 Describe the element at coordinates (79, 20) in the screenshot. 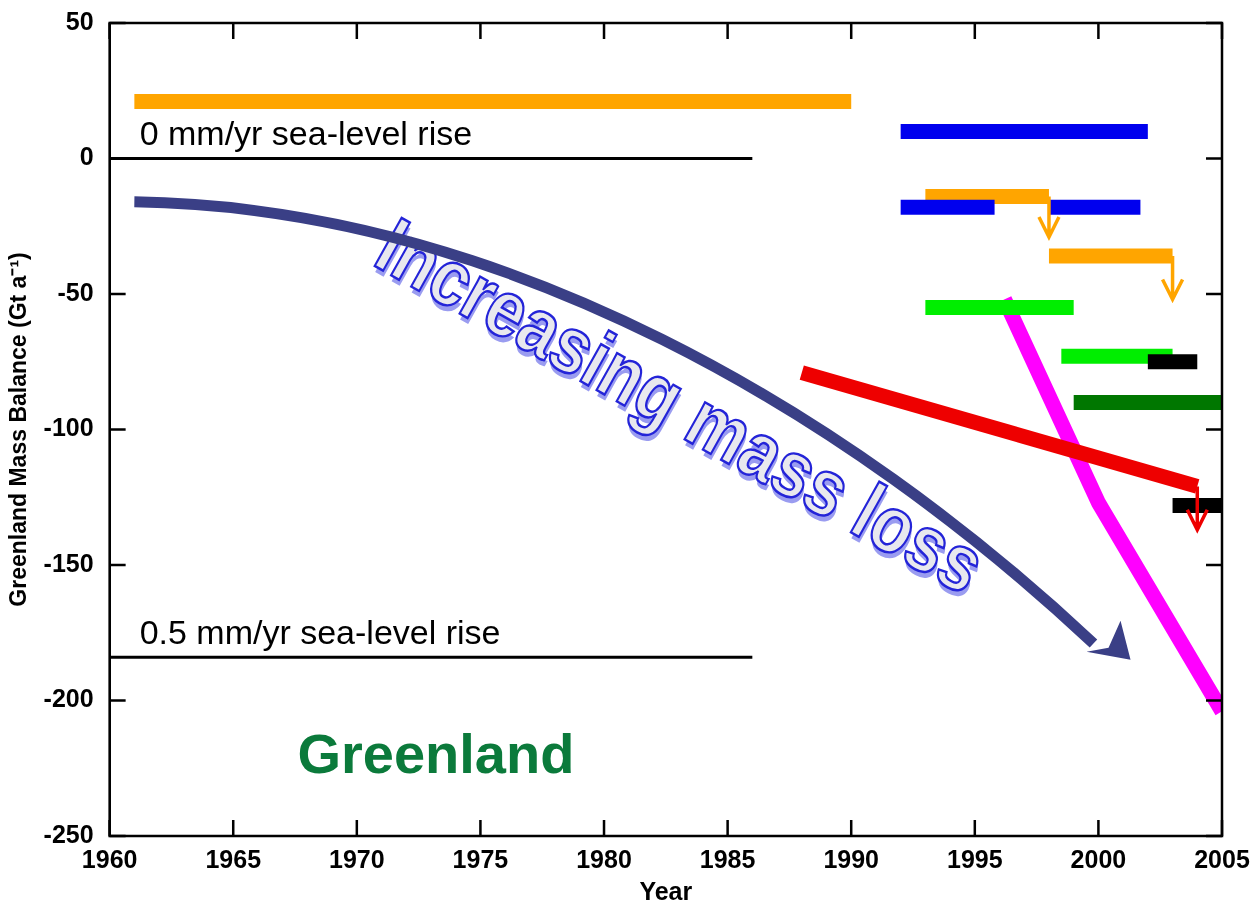

I see `y-tick-label: 50` at that location.